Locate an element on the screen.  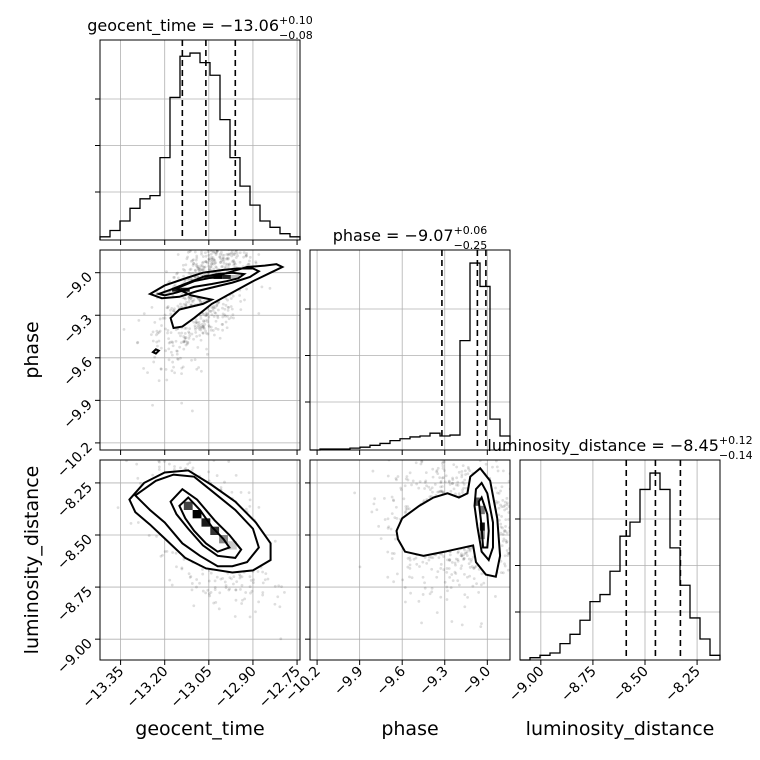
panel-frame is located at coordinates (410, 560).